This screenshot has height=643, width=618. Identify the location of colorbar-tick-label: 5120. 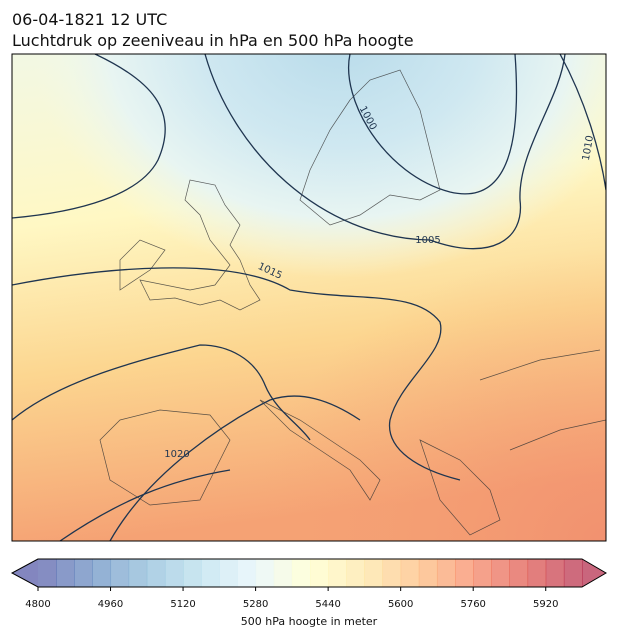
(182, 604).